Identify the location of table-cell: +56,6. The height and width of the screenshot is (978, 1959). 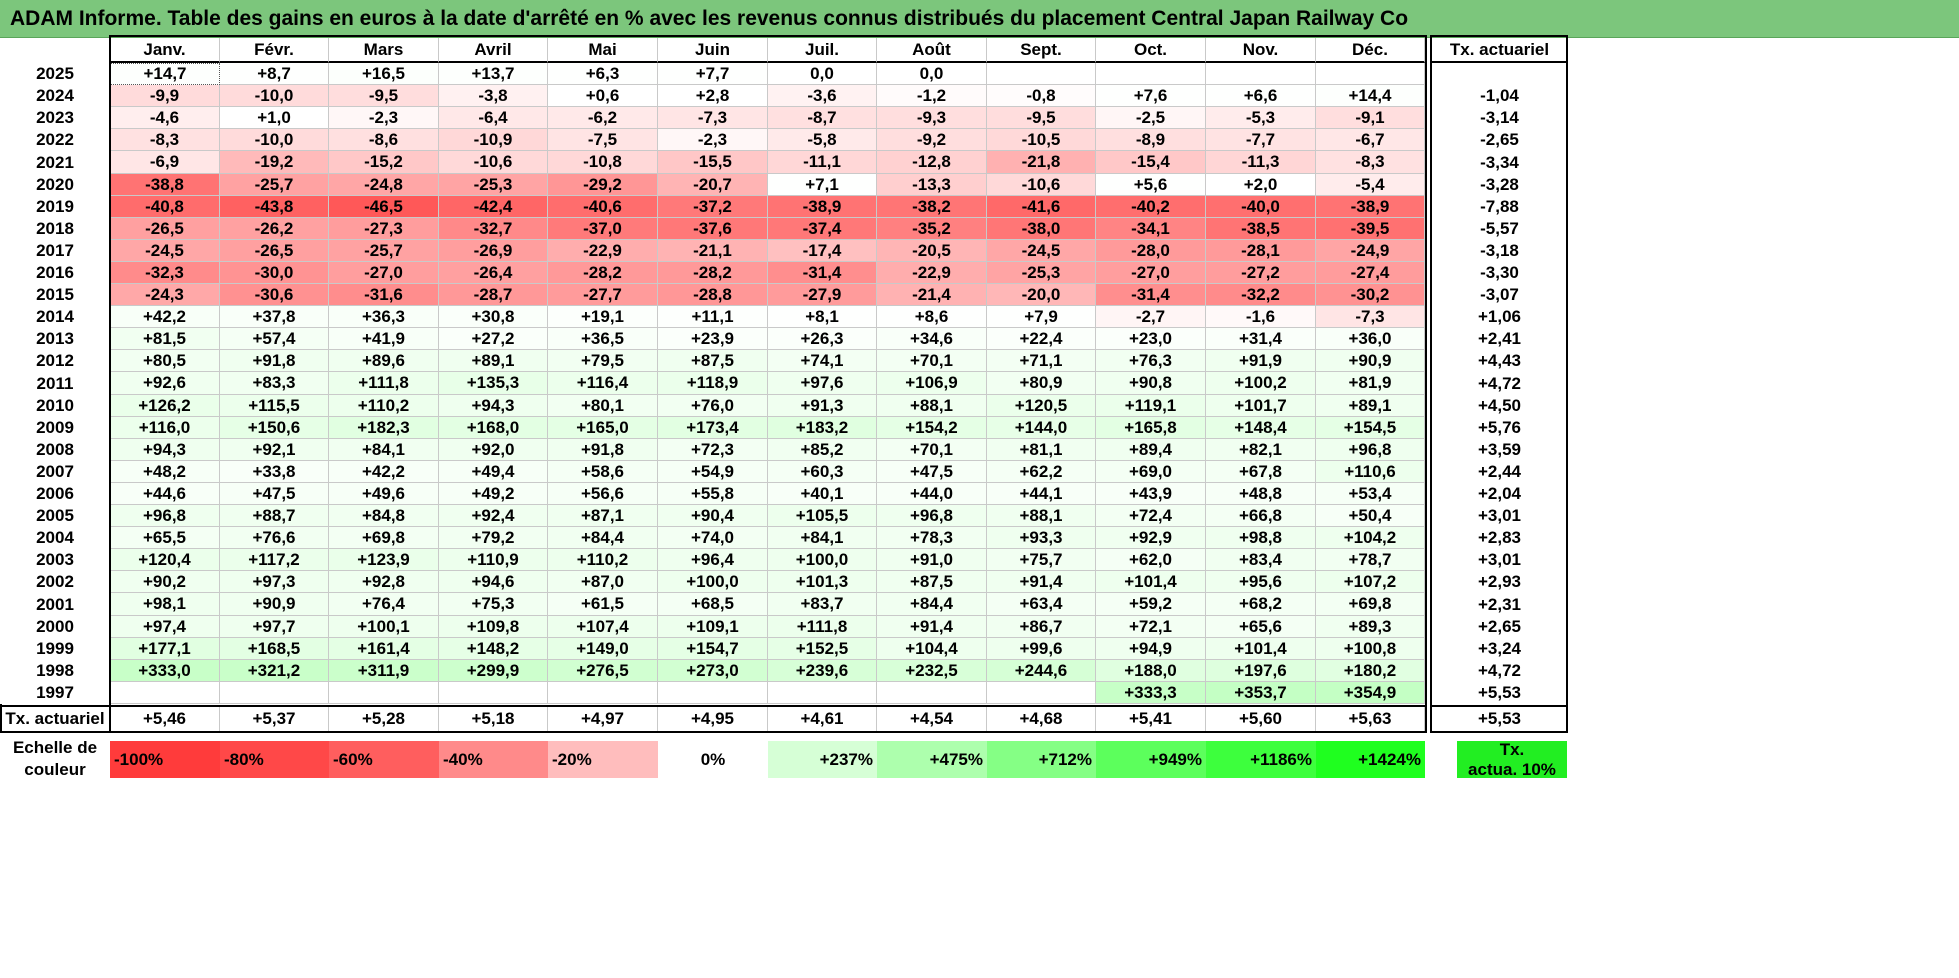
(603, 494).